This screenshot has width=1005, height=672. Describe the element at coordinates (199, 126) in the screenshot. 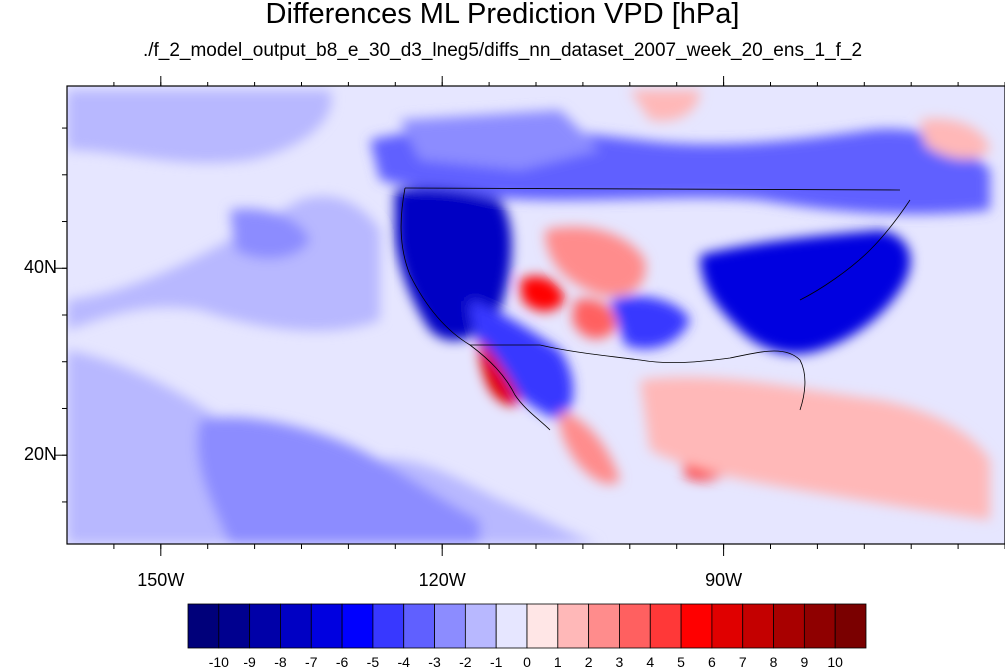

I see `gulf-of-alaska-anomaly` at that location.